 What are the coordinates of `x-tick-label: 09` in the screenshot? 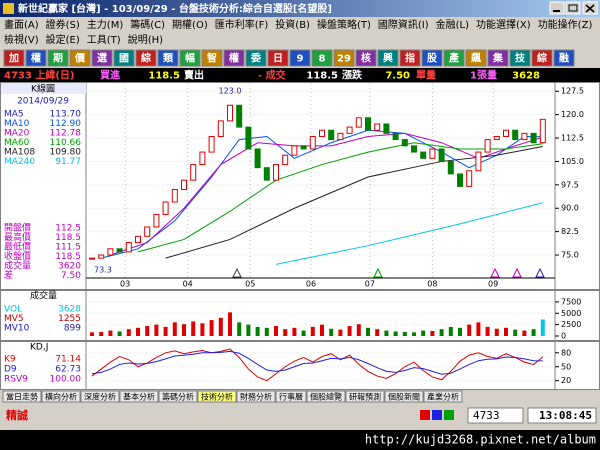 It's located at (493, 284).